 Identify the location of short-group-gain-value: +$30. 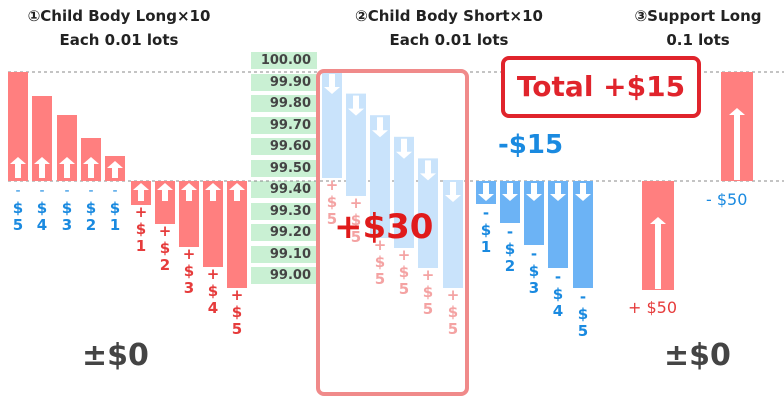
(384, 227).